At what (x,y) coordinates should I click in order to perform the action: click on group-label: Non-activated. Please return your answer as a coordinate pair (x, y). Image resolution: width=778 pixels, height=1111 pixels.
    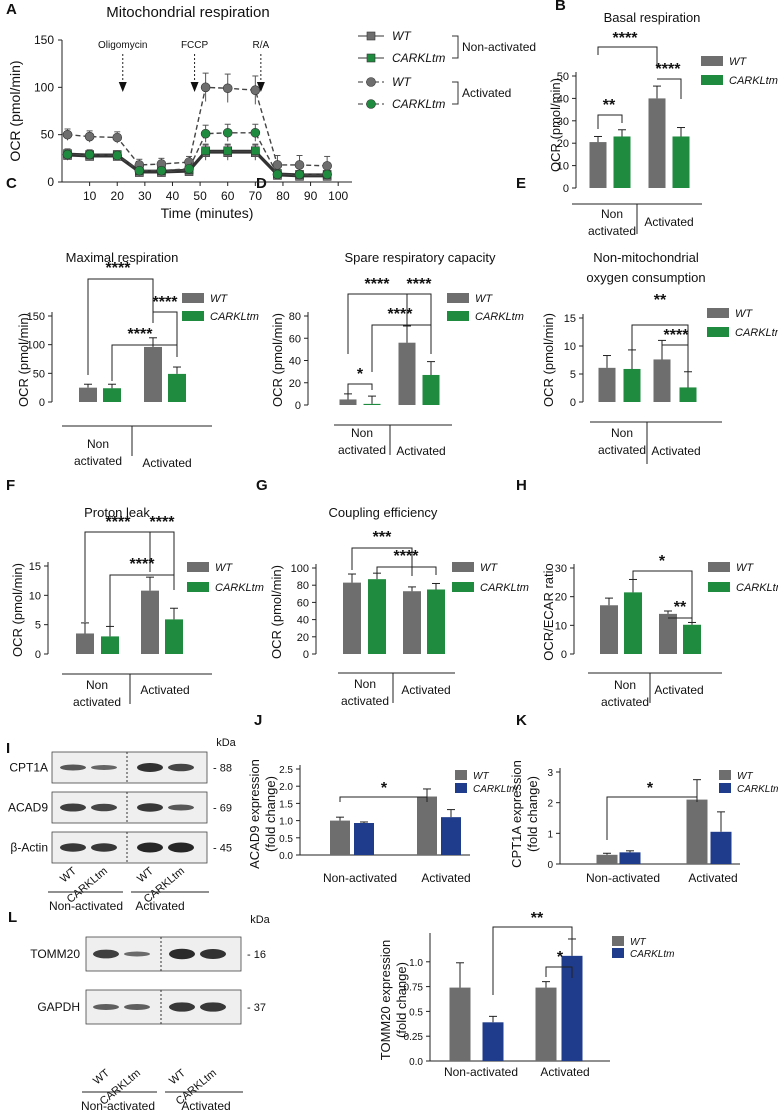
    Looking at the image, I should click on (481, 1072).